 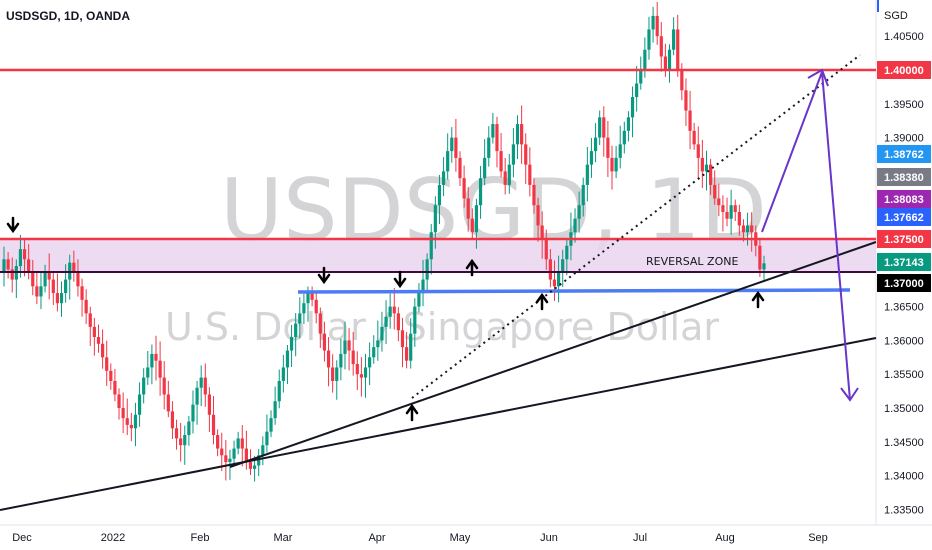 I want to click on reversal-zone-label: REVERSAL ZONE, so click(x=692, y=261).